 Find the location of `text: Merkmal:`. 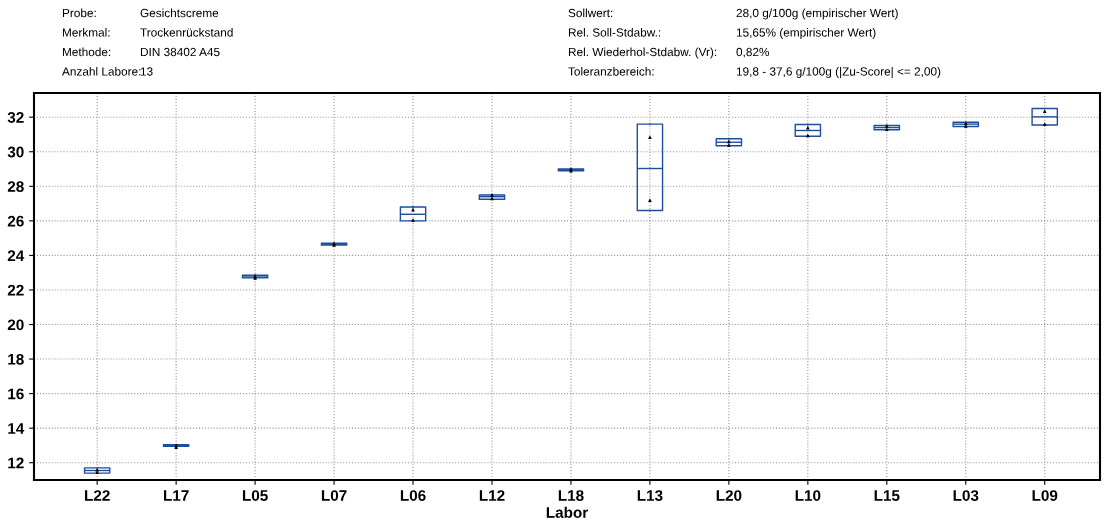

text: Merkmal: is located at coordinates (86, 32).